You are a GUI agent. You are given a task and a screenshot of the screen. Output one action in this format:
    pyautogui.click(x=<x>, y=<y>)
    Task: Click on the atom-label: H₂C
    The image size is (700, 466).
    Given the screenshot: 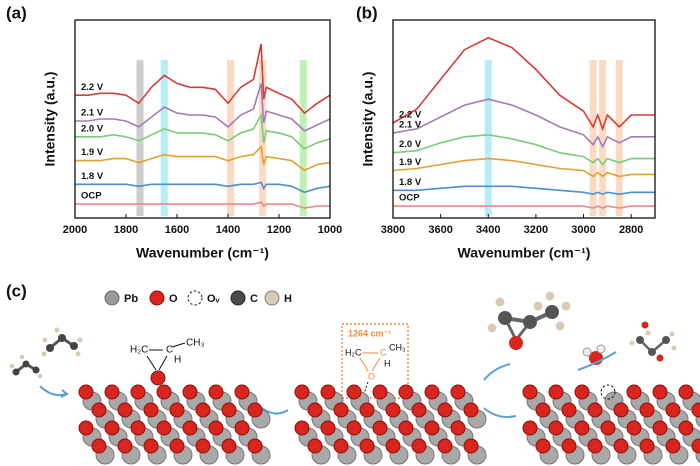 What is the action you would take?
    pyautogui.click(x=353, y=352)
    